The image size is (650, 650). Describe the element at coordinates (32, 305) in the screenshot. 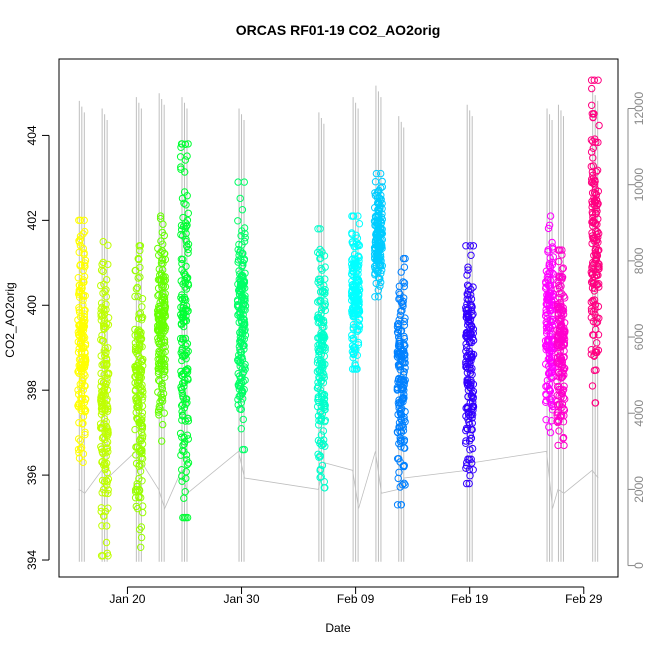

I see `y-tick-label: 400` at that location.